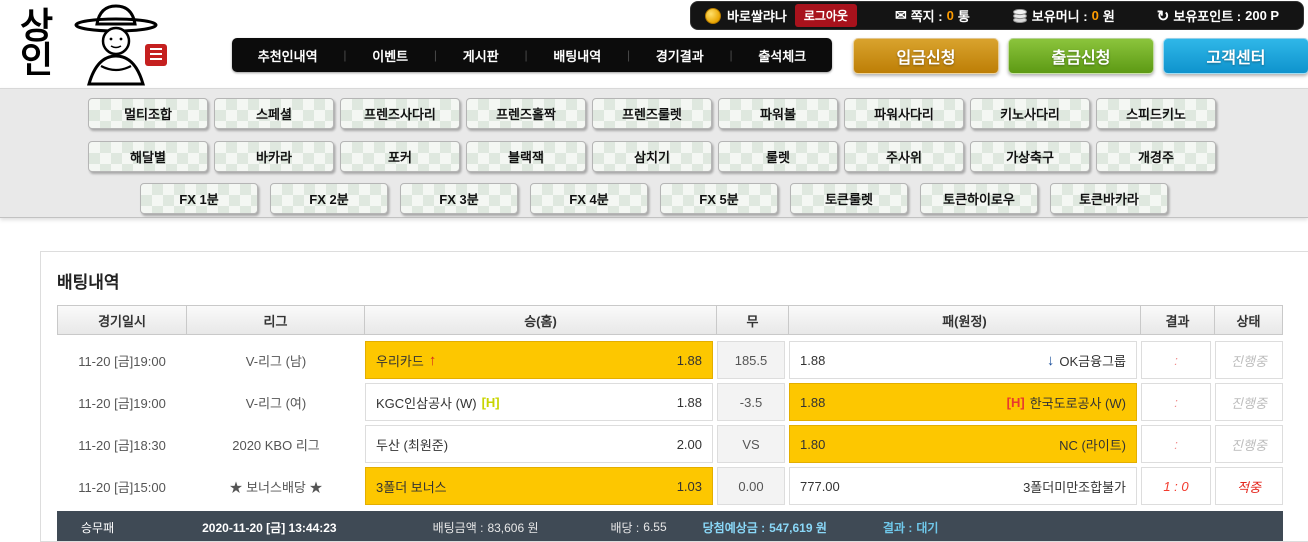 The height and width of the screenshot is (542, 1308). I want to click on table-header: 경기일시 리그 승(홈) 무 패(원정) 결과 상태, so click(670, 320).